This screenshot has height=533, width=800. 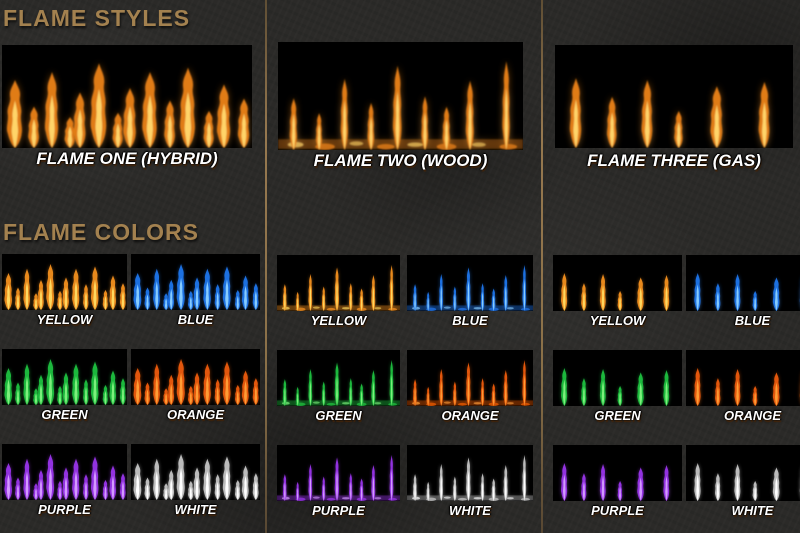 What do you see at coordinates (674, 160) in the screenshot?
I see `flame-style-caption: FLAME THREE (GAS)` at bounding box center [674, 160].